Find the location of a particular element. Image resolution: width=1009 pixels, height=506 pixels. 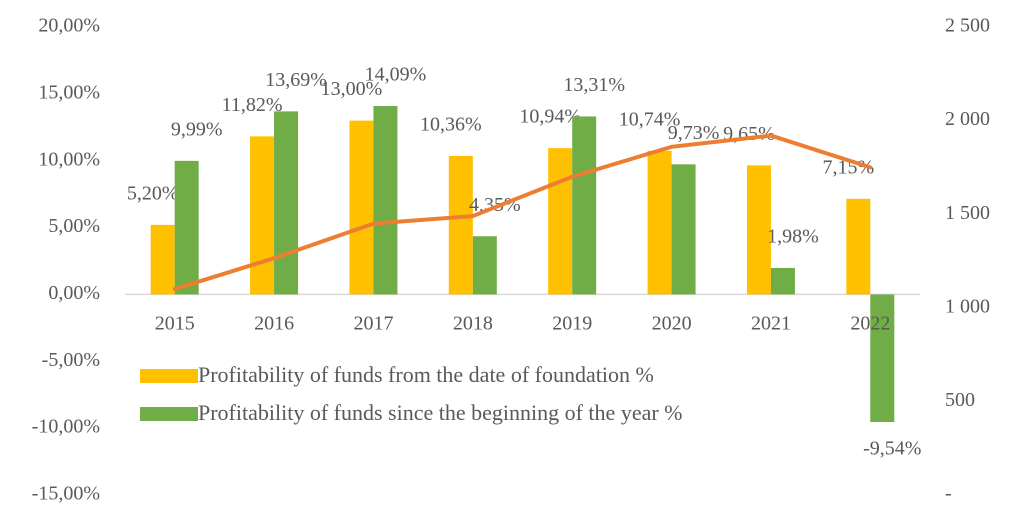

y2-tick-label: 2 500 is located at coordinates (967, 26).